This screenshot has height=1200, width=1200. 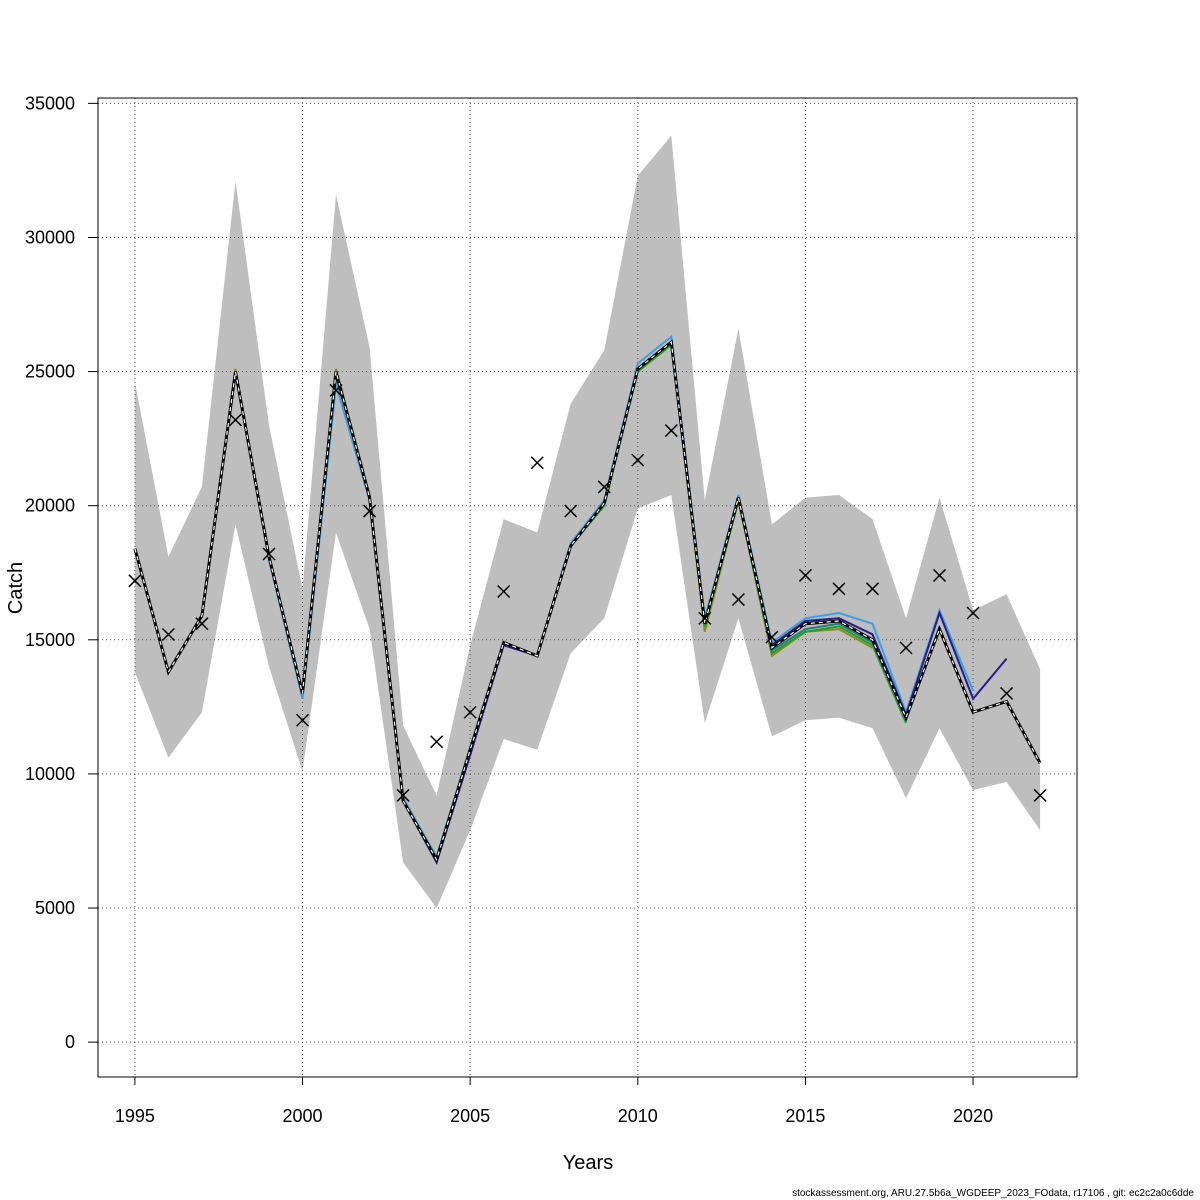 I want to click on y-tick-label: 0, so click(x=70, y=1042).